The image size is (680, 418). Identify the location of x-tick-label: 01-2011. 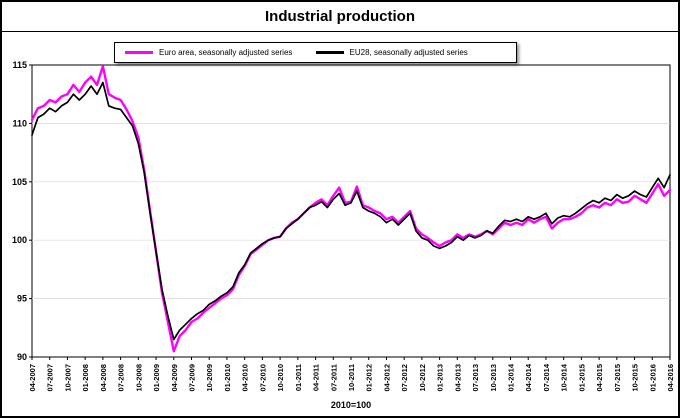
(298, 377).